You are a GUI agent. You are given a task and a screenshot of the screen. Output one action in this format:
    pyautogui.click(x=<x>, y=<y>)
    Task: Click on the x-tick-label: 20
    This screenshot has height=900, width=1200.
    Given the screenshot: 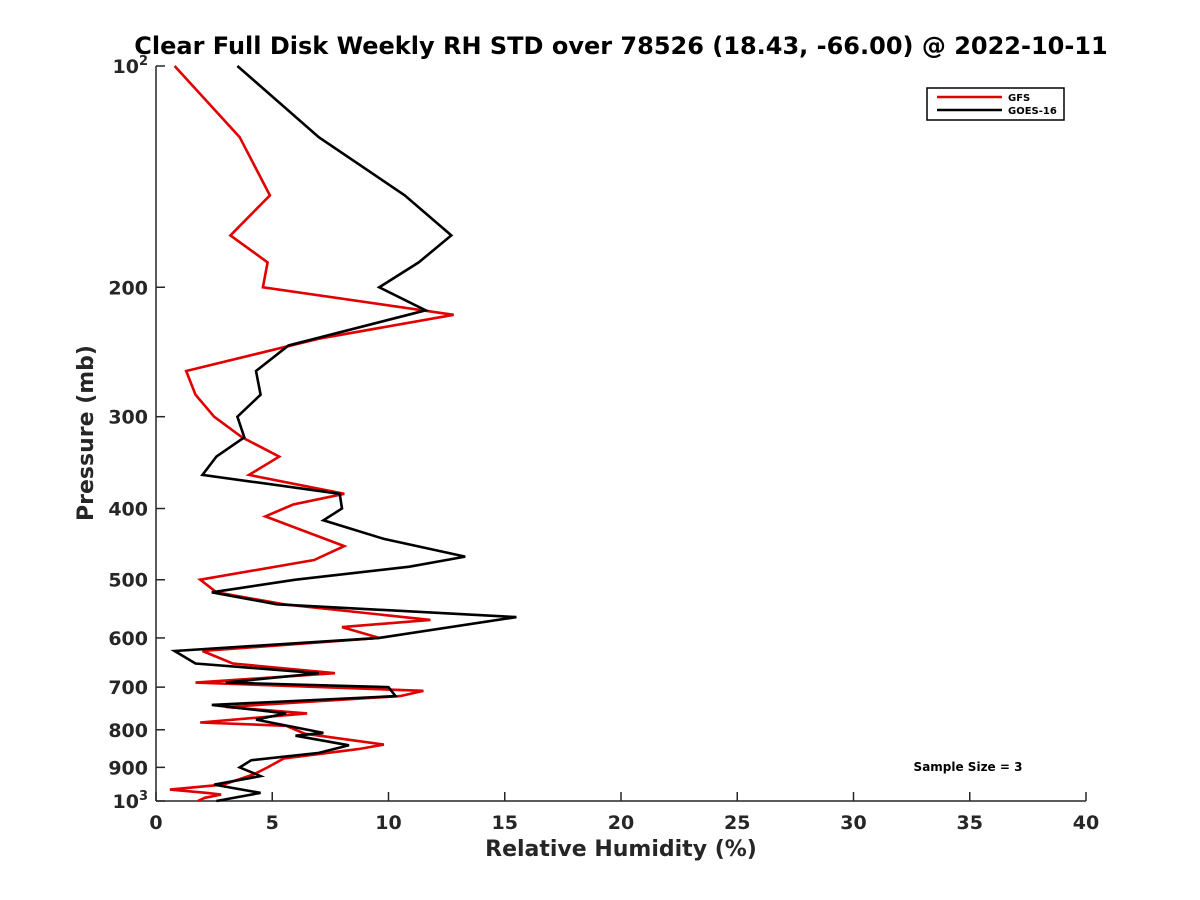 What is the action you would take?
    pyautogui.click(x=621, y=823)
    